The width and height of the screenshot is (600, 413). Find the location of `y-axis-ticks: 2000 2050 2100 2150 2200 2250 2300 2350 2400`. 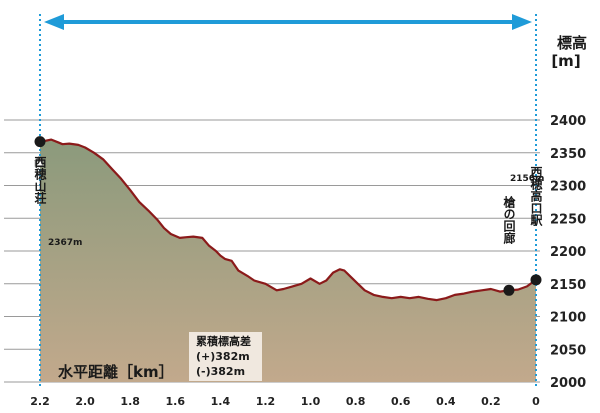

y-axis-ticks: 2000 2050 2100 2150 2200 2250 2300 2350 2400 is located at coordinates (568, 252).